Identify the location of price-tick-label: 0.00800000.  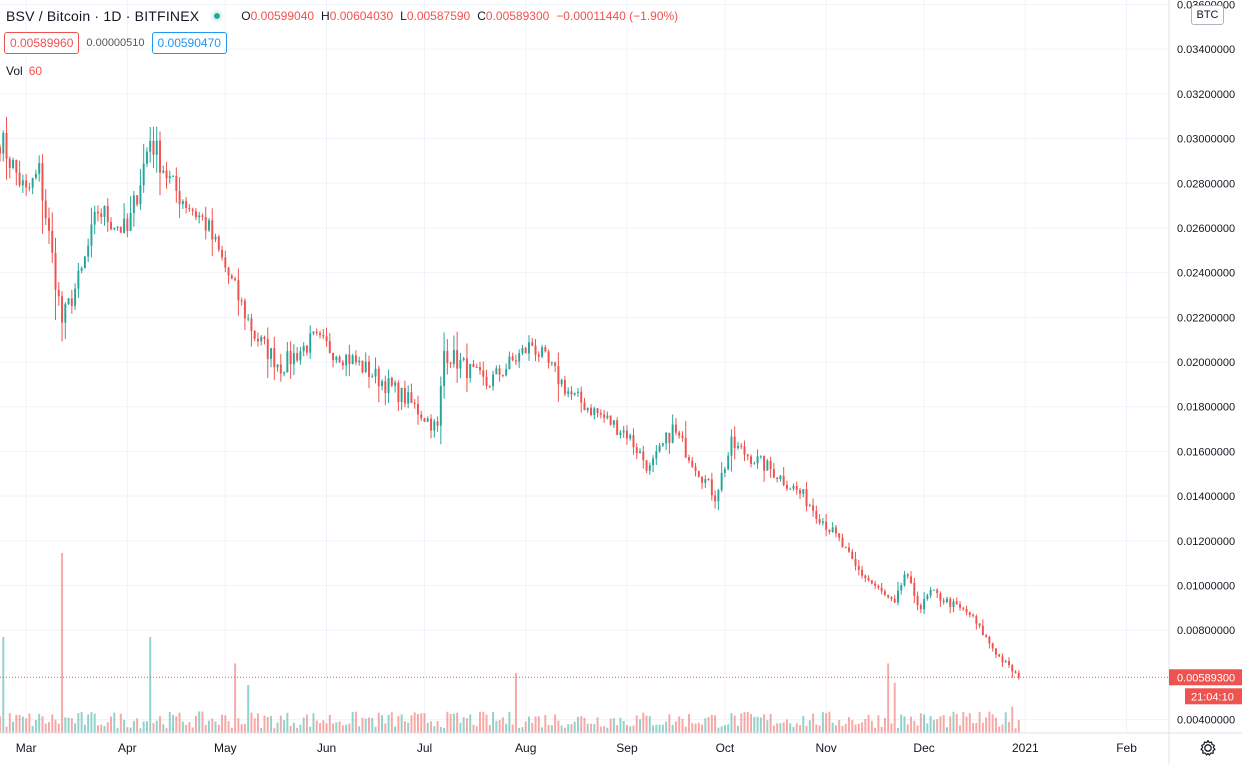
(1206, 631).